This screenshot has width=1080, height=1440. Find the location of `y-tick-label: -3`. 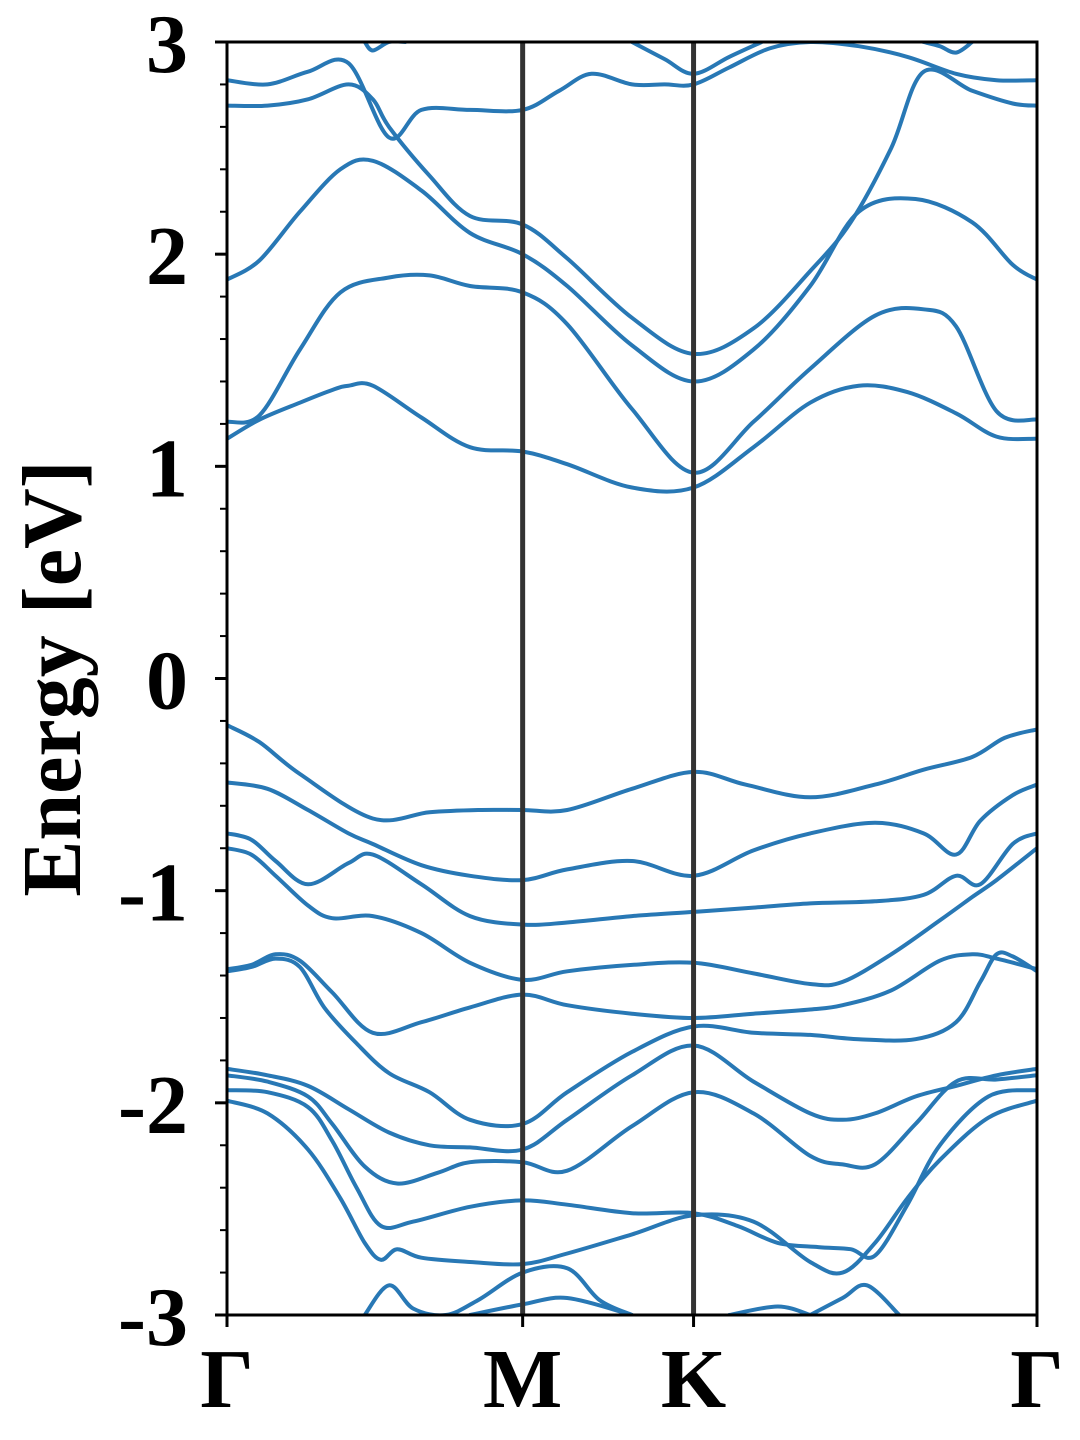

y-tick-label: -3 is located at coordinates (153, 1317).